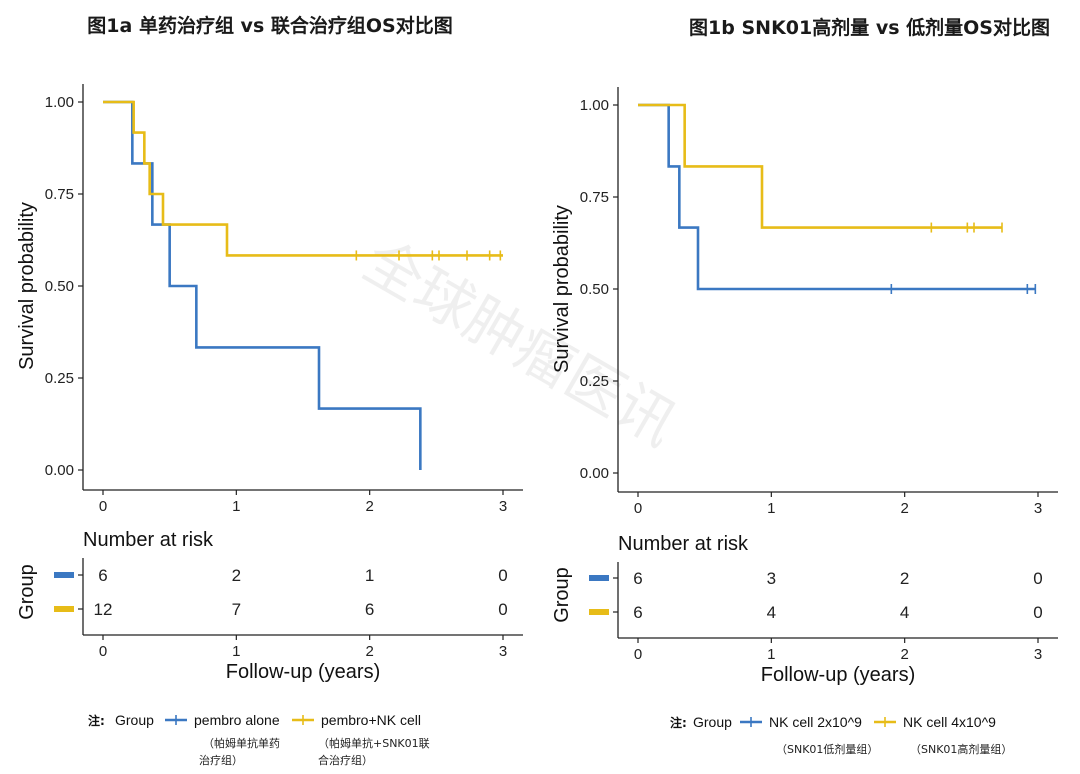 The height and width of the screenshot is (774, 1080). I want to click on watermark-text: 全球肿瘤医讯, so click(519, 342).